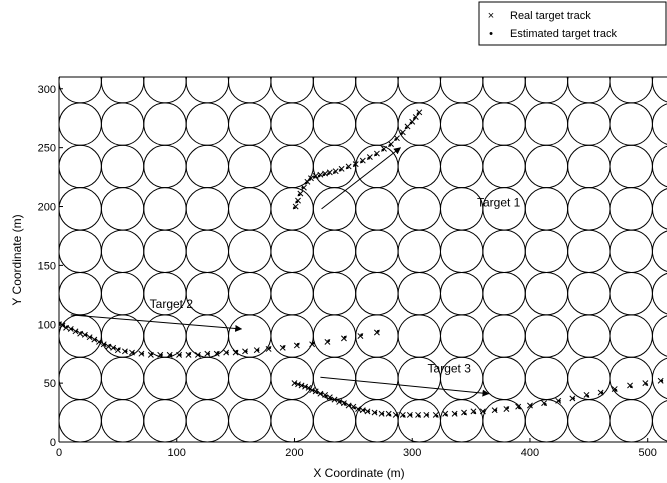  Describe the element at coordinates (572, 23) in the screenshot. I see `legend-box` at that location.